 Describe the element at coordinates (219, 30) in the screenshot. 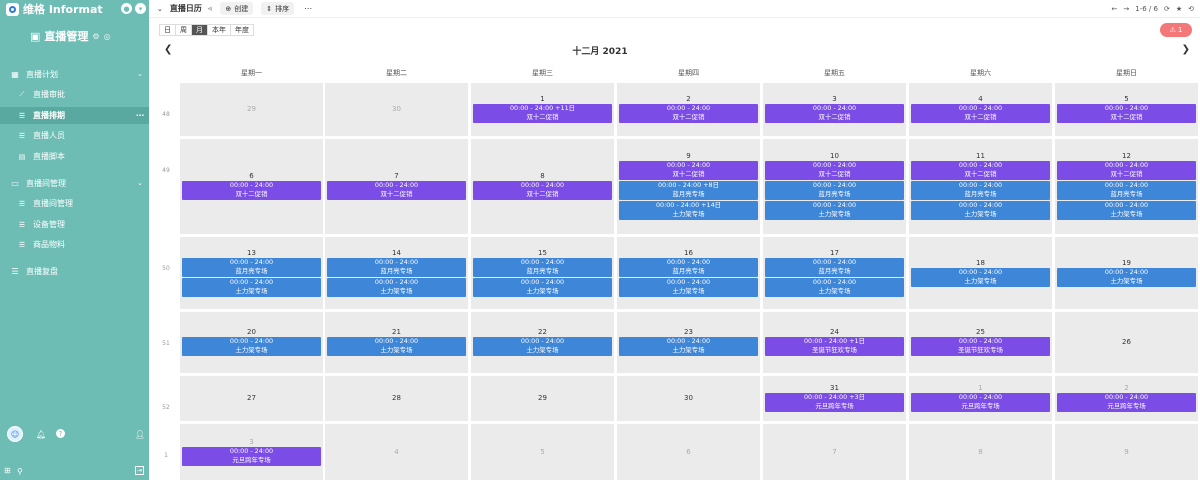

I see `tab-this-year: 本年` at that location.